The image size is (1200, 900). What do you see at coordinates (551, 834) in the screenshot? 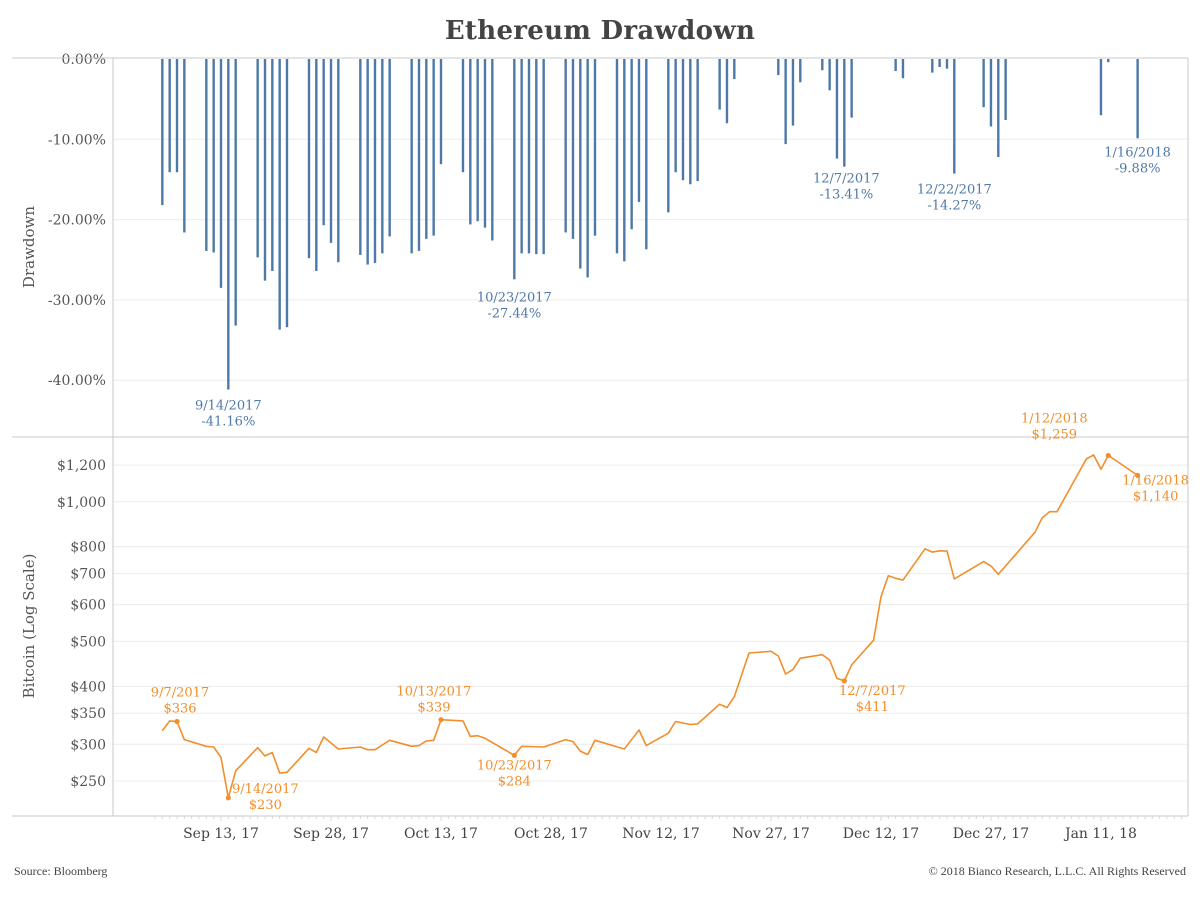
I see `x-tick-label: Oct 28, 17` at bounding box center [551, 834].